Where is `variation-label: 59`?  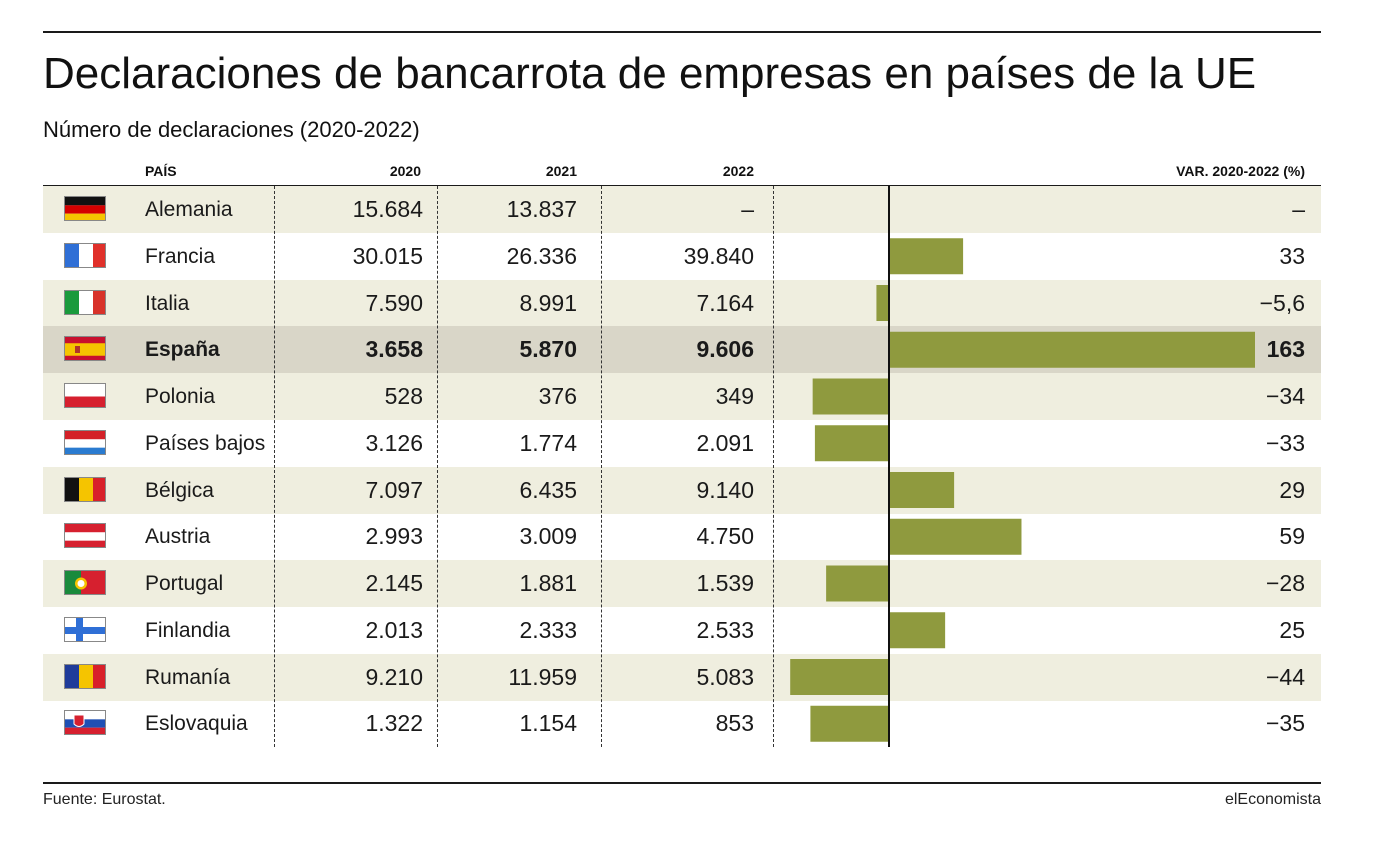
variation-label: 59 is located at coordinates (1292, 536).